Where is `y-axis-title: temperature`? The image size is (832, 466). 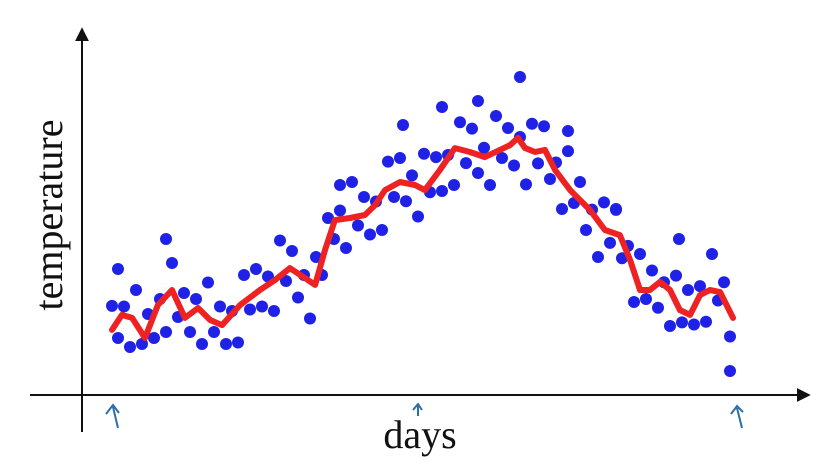
y-axis-title: temperature is located at coordinates (48, 215).